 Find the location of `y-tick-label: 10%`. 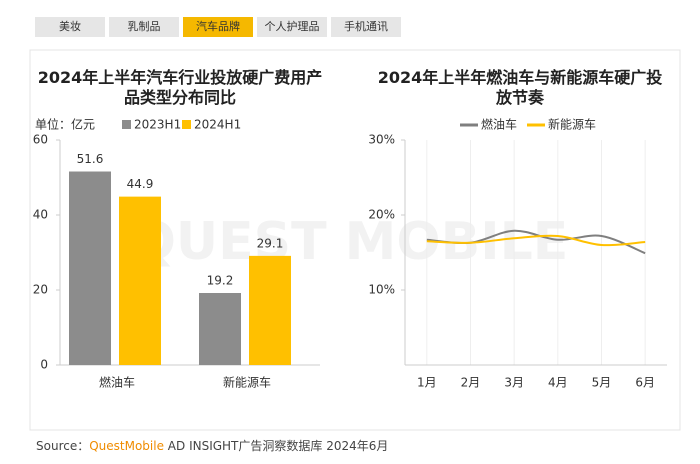

y-tick-label: 10% is located at coordinates (381, 290).